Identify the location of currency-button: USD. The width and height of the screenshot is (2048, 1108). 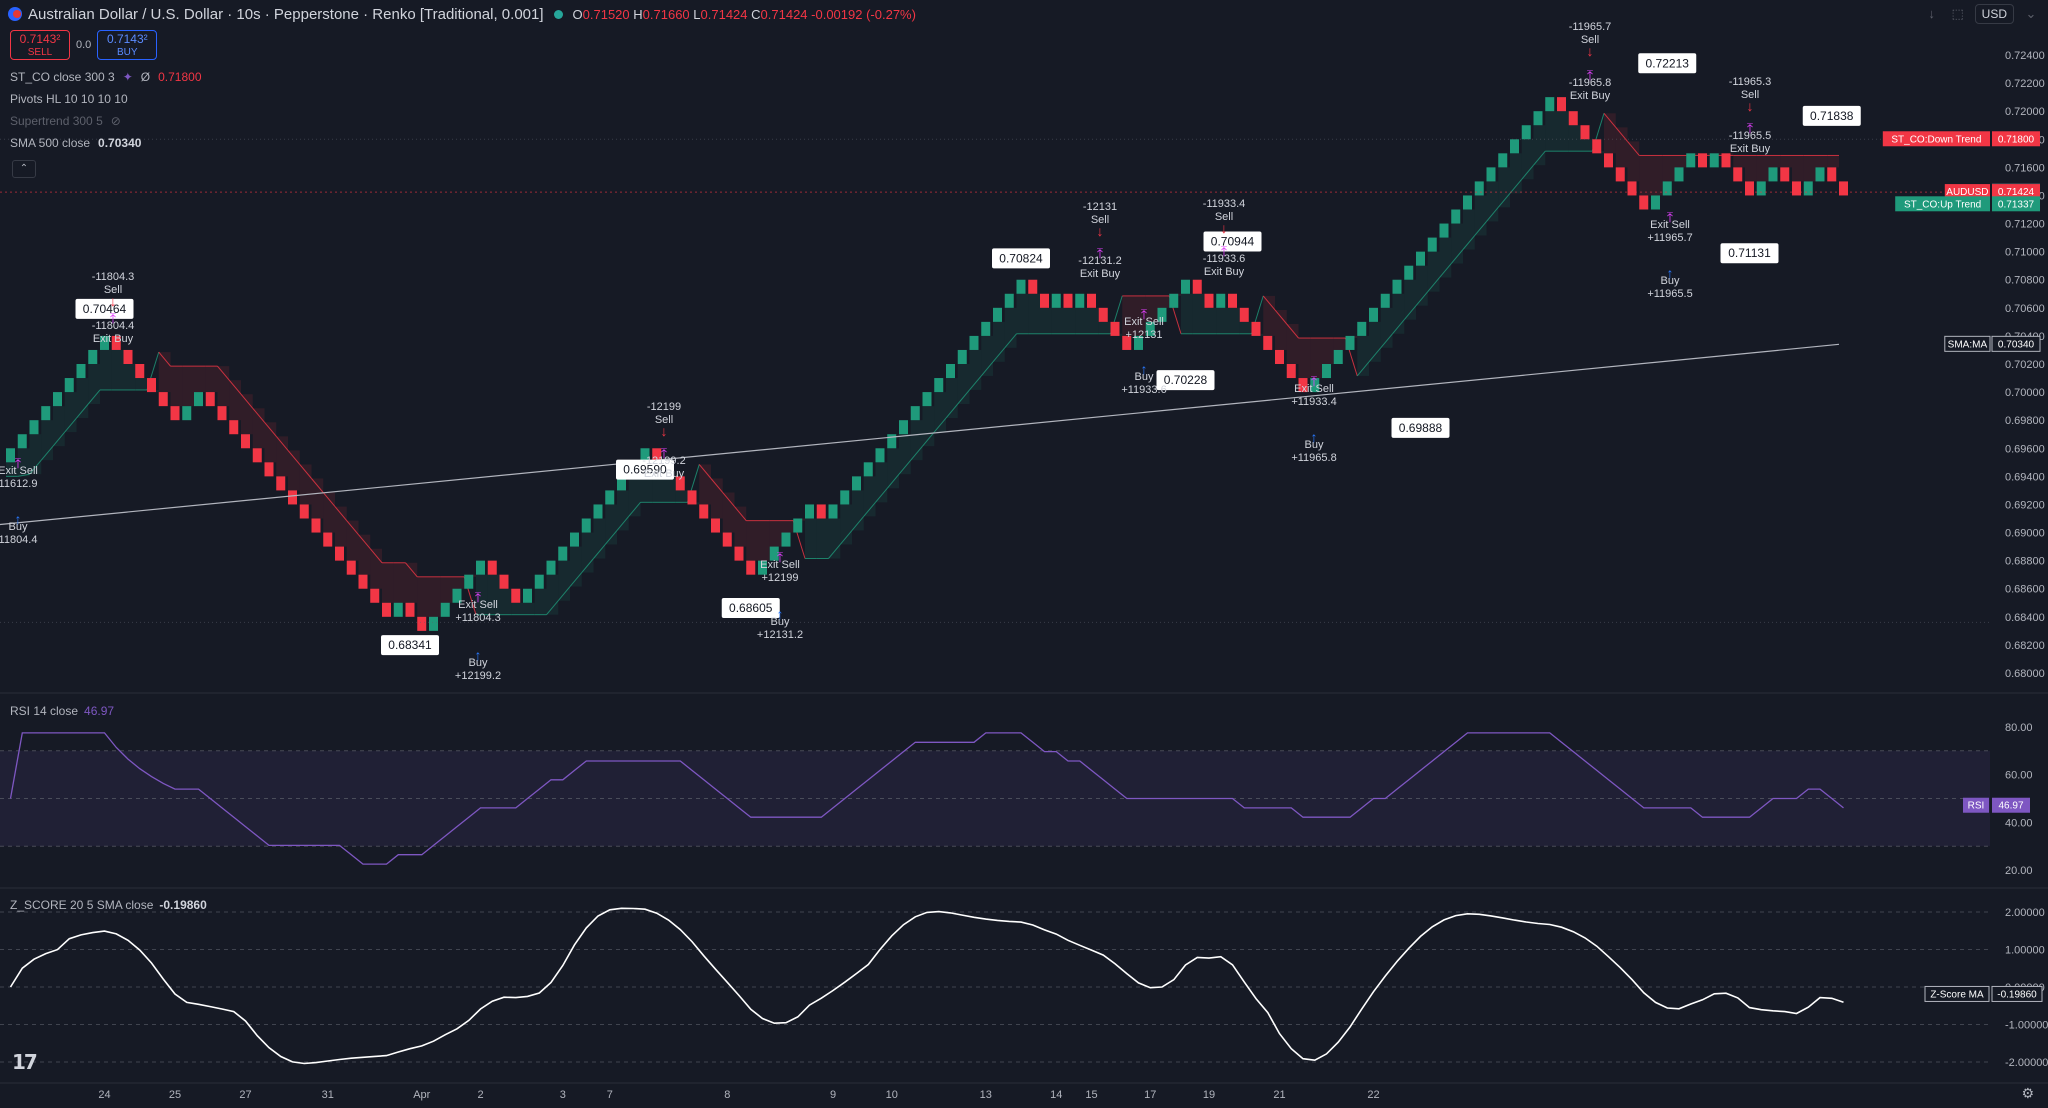
(1994, 14).